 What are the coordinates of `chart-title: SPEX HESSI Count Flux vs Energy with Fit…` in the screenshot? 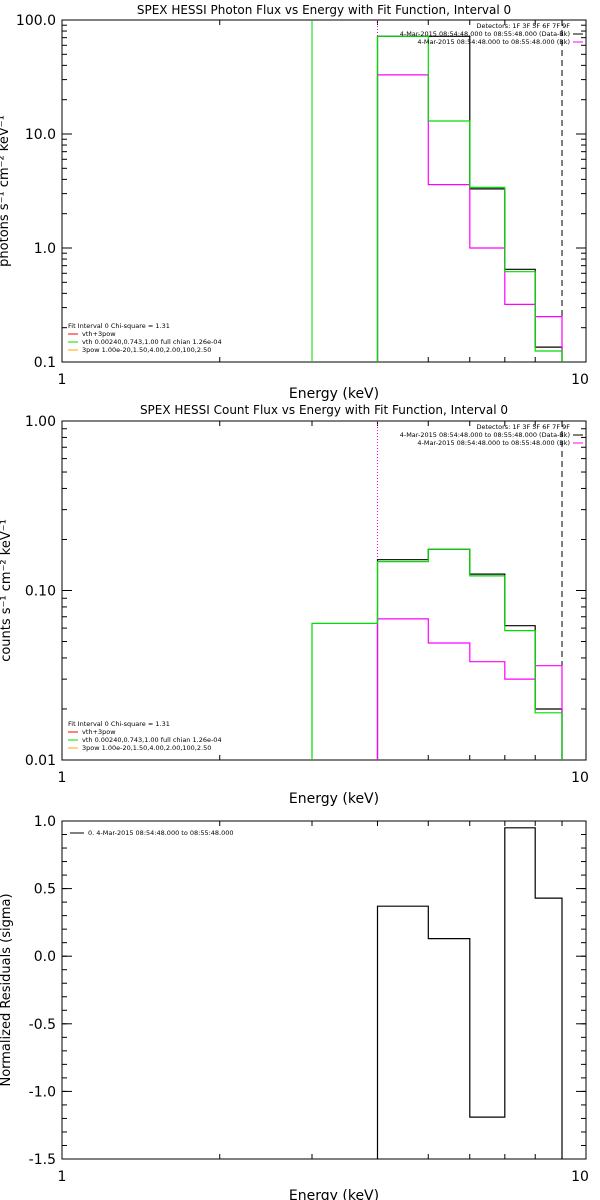 It's located at (324, 410).